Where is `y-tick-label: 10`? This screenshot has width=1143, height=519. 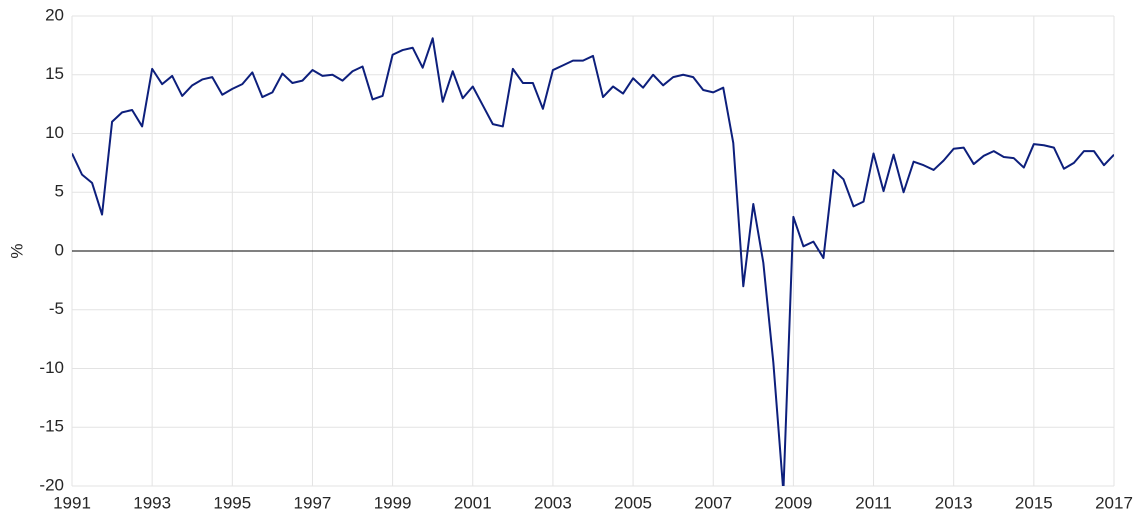 y-tick-label: 10 is located at coordinates (54, 132).